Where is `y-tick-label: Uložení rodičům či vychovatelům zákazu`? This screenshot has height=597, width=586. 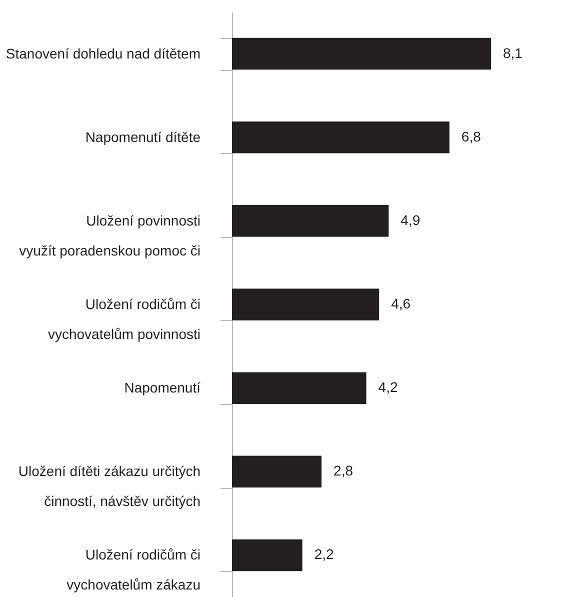 y-tick-label: Uložení rodičům či vychovatelům zákazu is located at coordinates (133, 569).